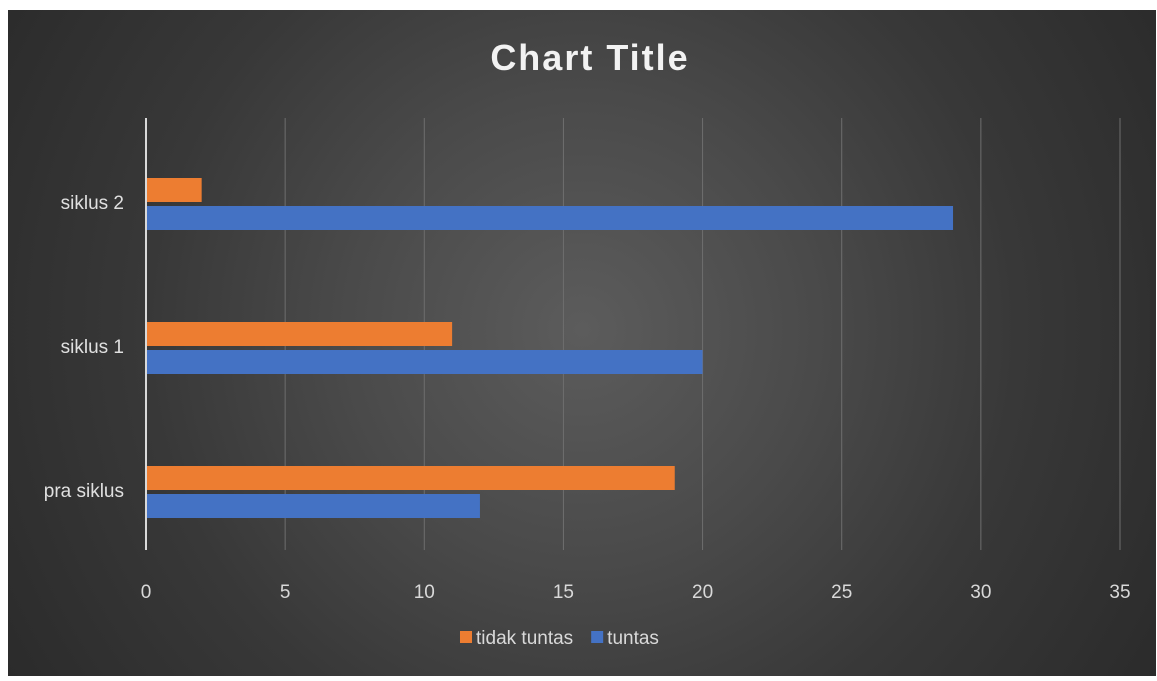 The height and width of the screenshot is (681, 1157). I want to click on x-tick-label: 5, so click(285, 592).